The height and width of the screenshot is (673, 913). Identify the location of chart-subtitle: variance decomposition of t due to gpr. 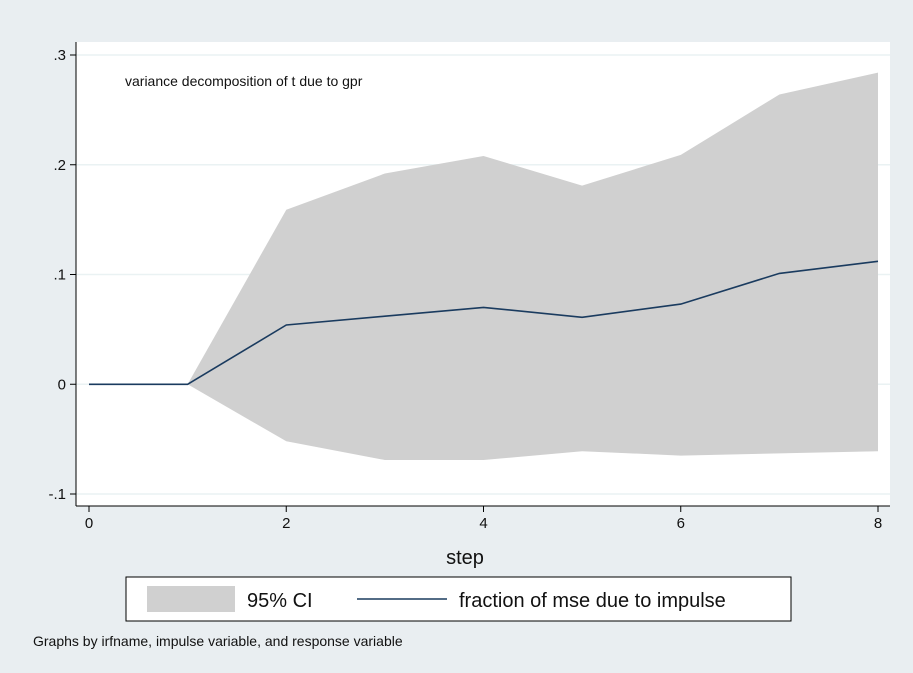
(244, 81).